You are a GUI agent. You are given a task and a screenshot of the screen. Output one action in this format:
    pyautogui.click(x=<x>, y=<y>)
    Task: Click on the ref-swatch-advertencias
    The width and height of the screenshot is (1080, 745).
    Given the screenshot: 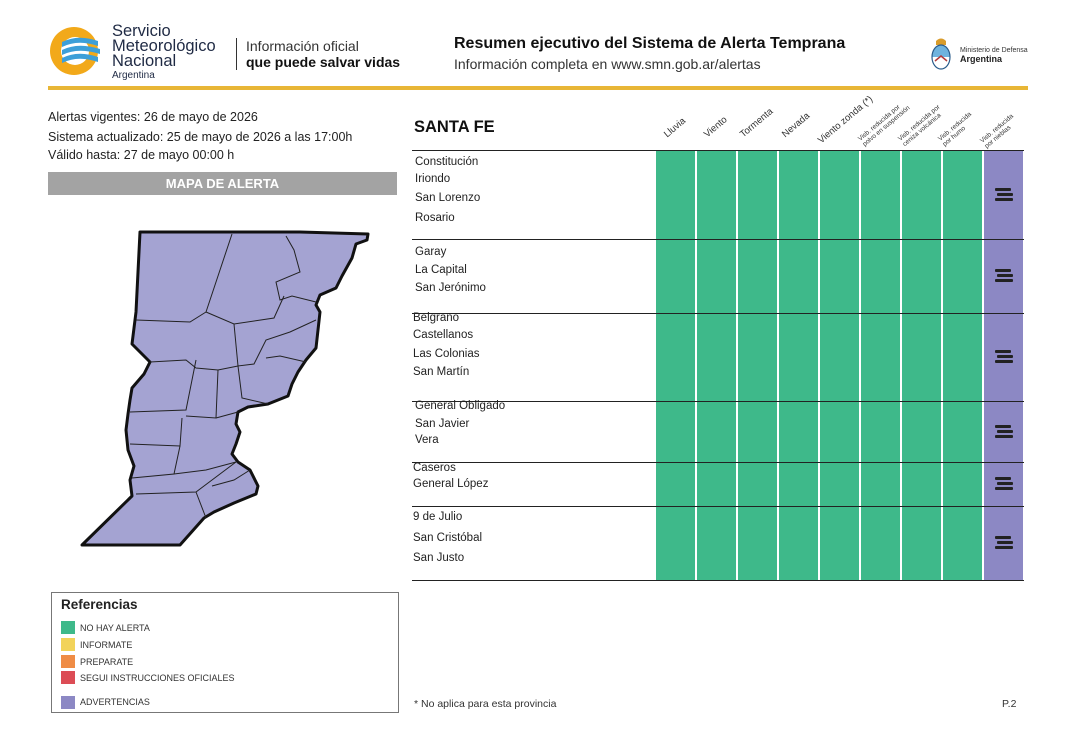 What is the action you would take?
    pyautogui.click(x=68, y=702)
    